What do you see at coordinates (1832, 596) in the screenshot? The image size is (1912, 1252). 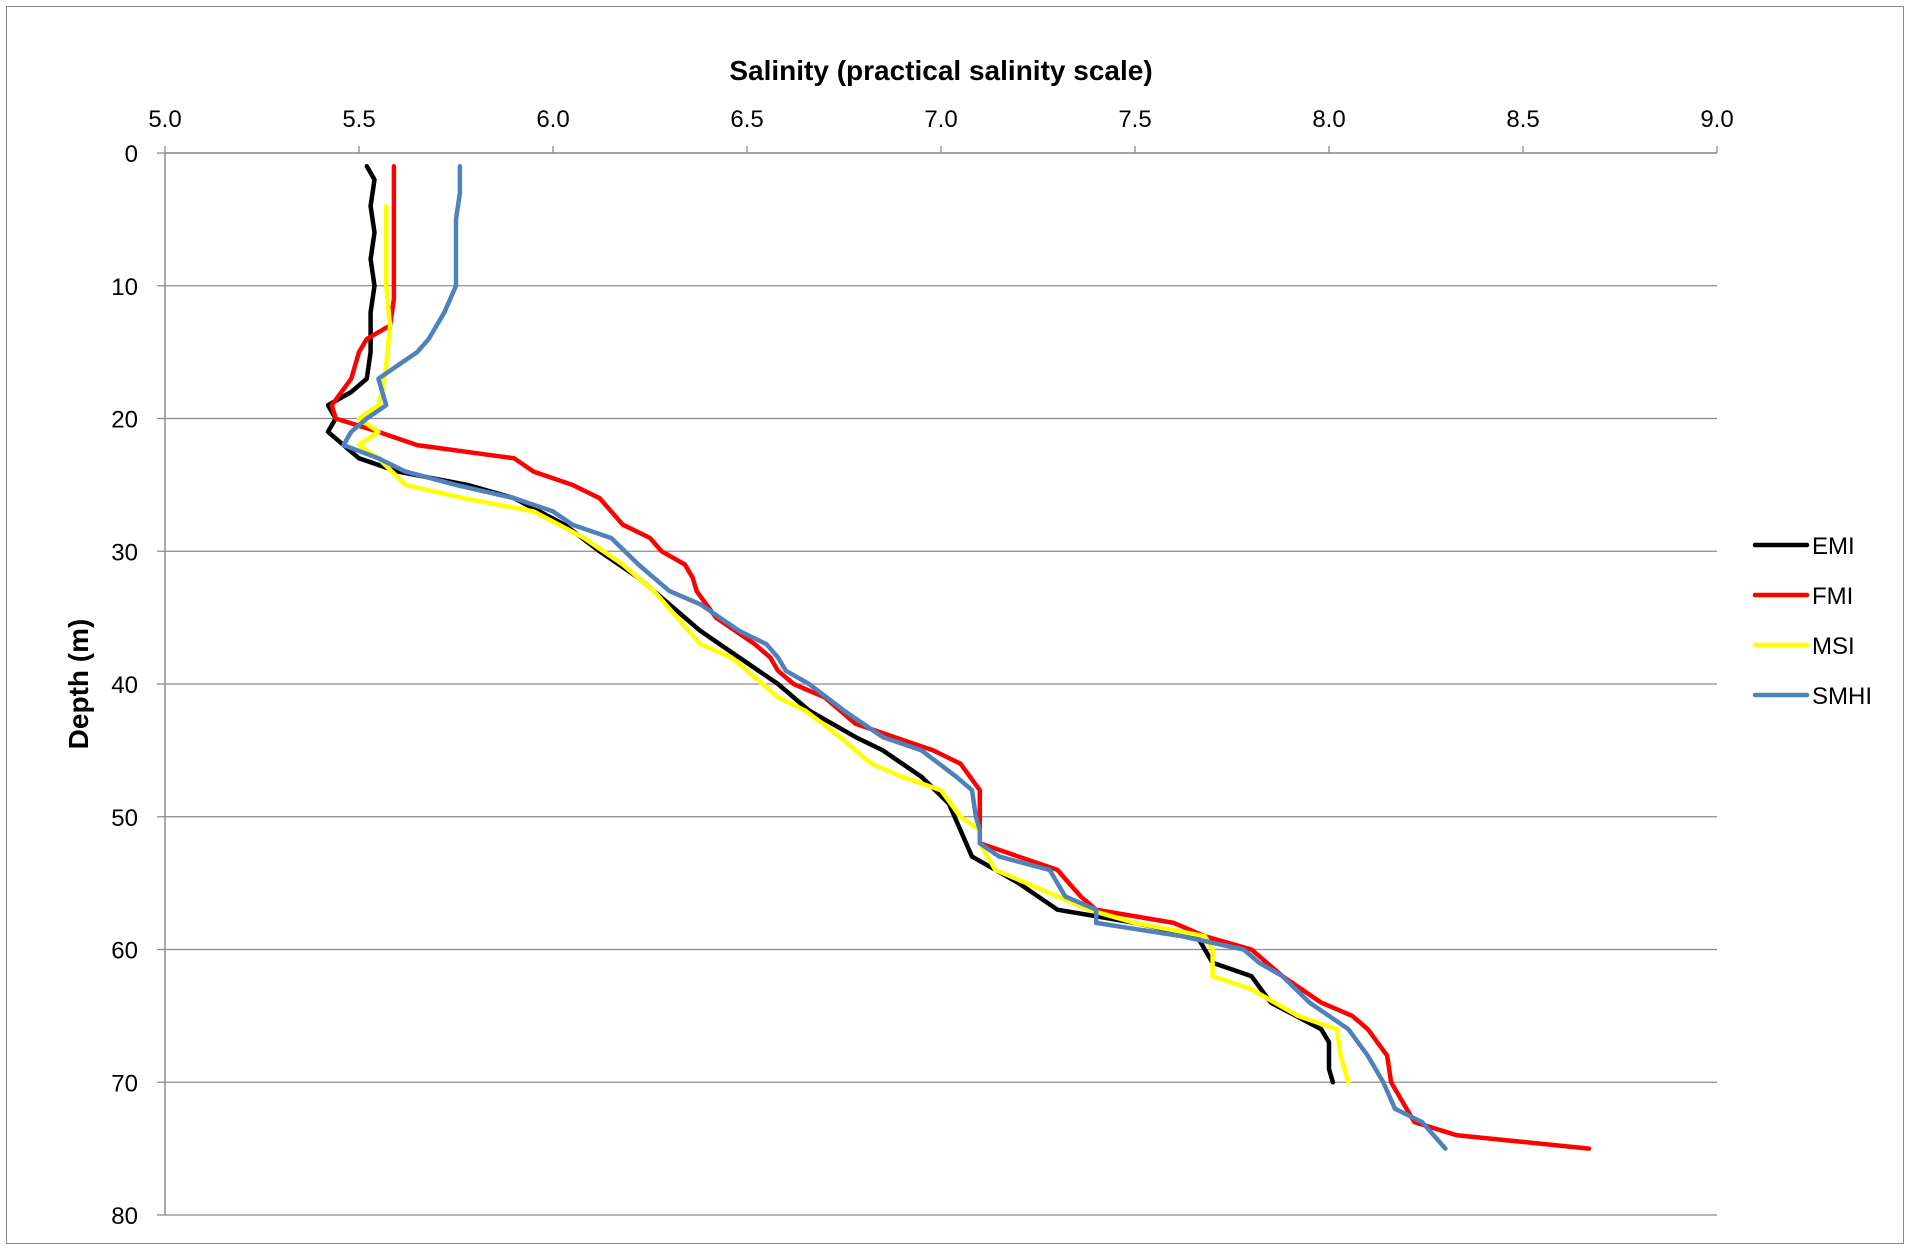 I see `legend-label-fmi: FMI` at bounding box center [1832, 596].